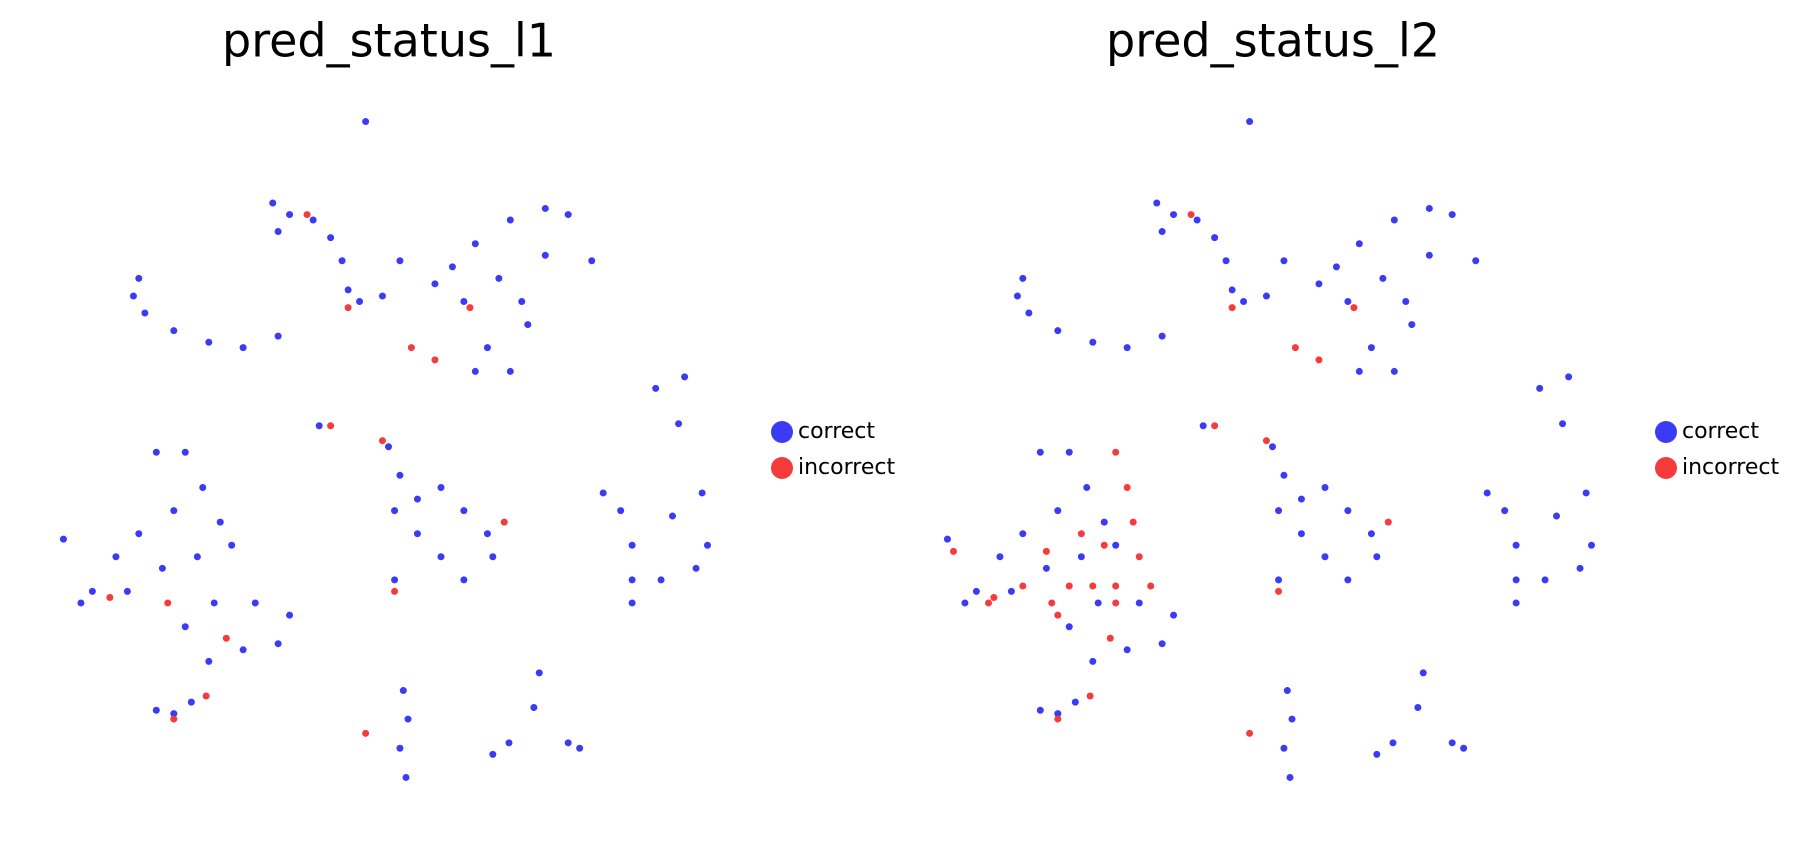 Image resolution: width=1810 pixels, height=842 pixels. I want to click on legend-label: incorrect, so click(846, 467).